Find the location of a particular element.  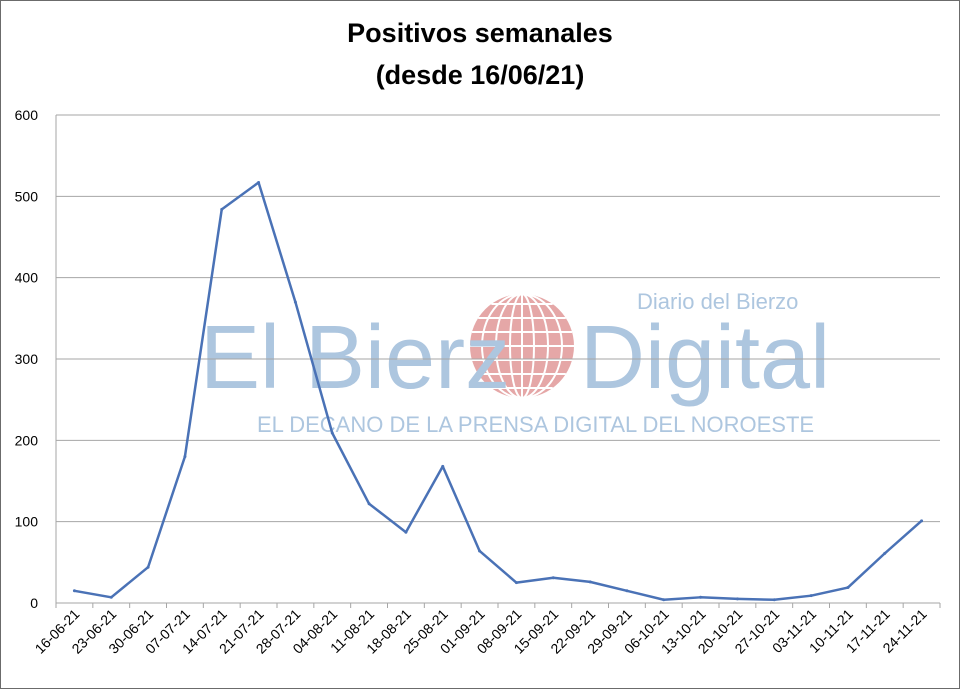

y-tick-label: 0 is located at coordinates (34, 603).